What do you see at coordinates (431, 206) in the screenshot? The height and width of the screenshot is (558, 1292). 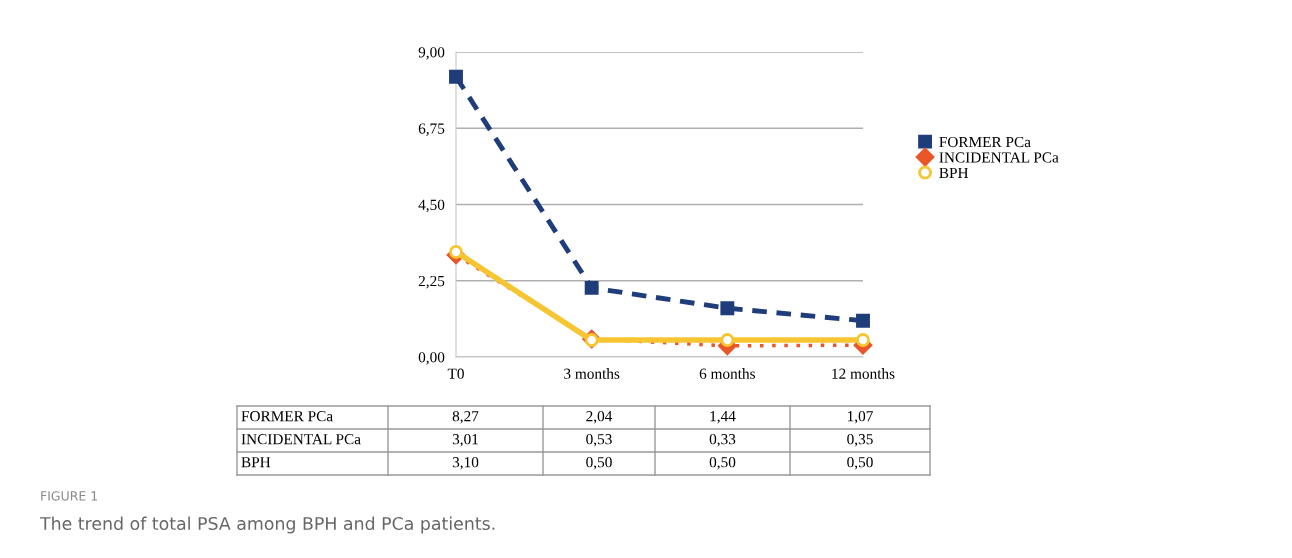 I see `y-tick-label: 4,50` at bounding box center [431, 206].